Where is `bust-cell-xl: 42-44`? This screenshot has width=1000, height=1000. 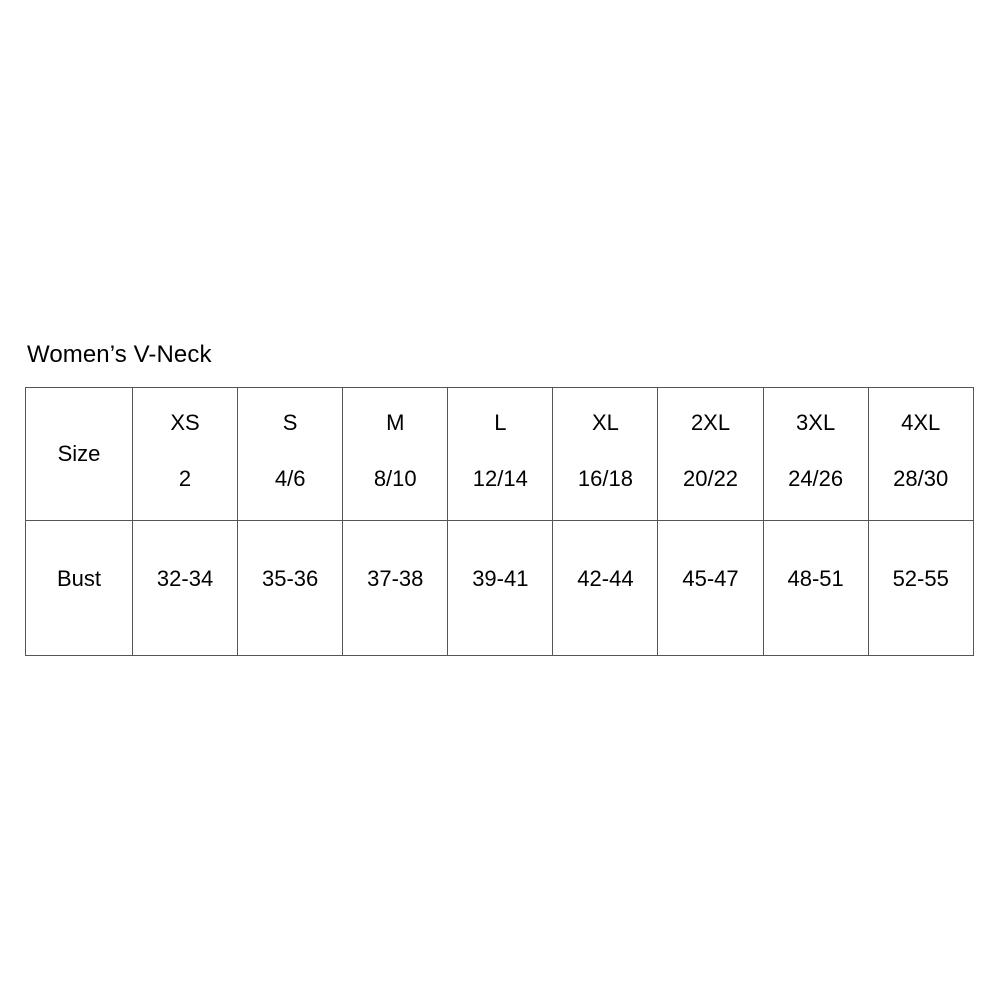
bust-cell-xl: 42-44 is located at coordinates (605, 588).